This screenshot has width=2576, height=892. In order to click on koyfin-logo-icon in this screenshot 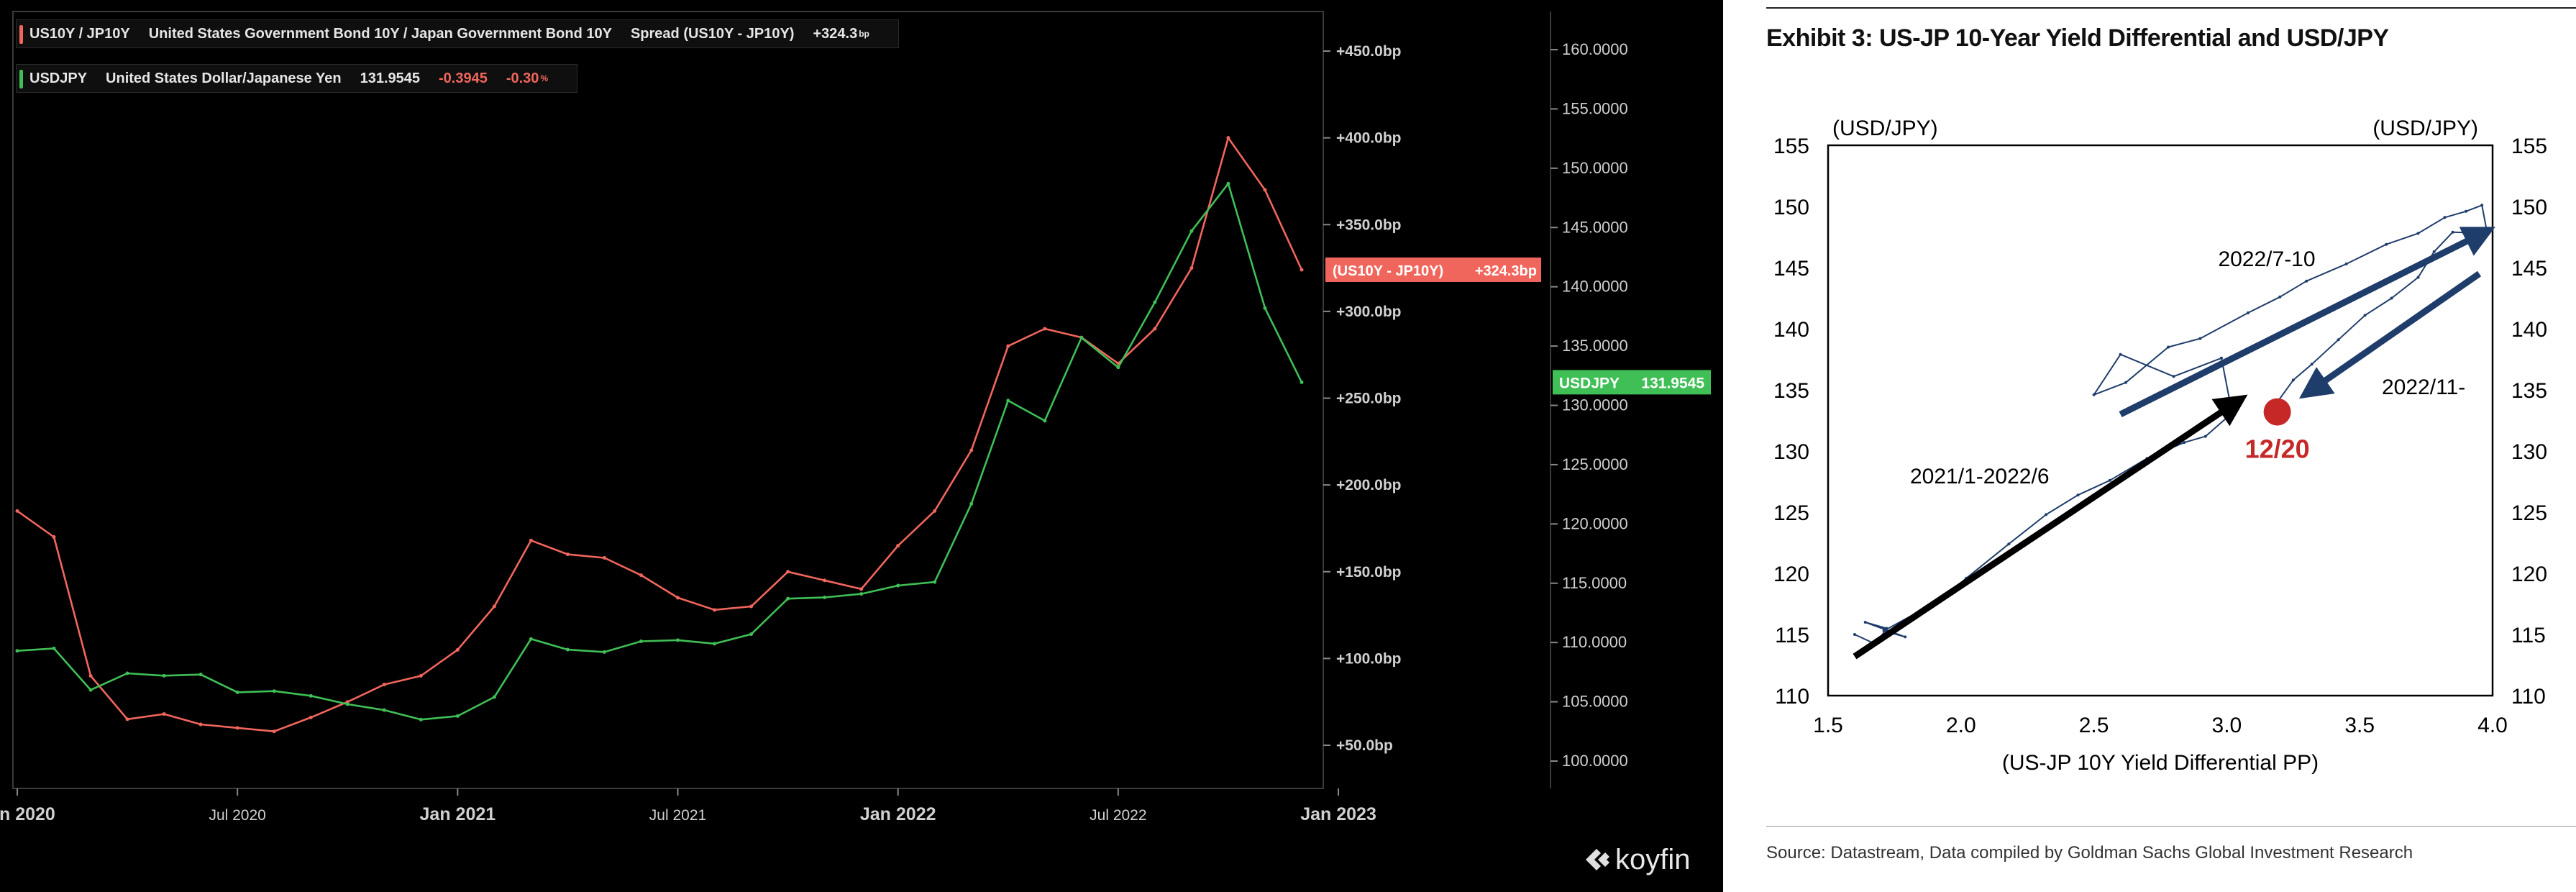, I will do `click(1597, 859)`.